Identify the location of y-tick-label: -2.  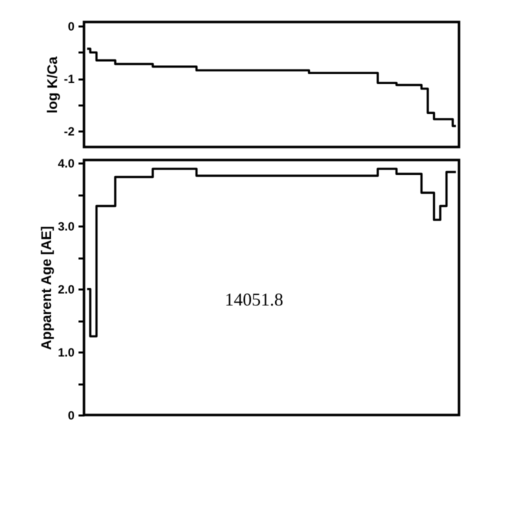
(69, 131).